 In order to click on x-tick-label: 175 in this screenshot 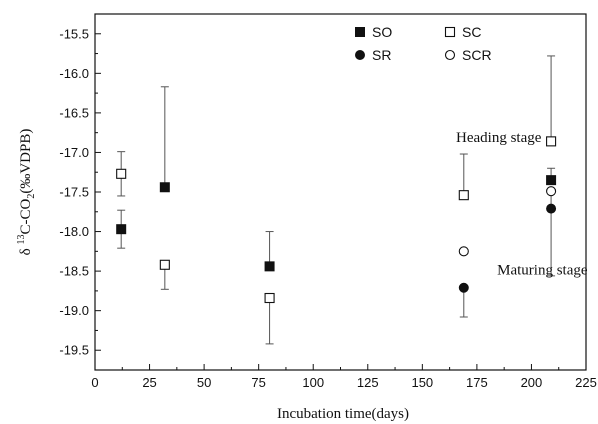, I will do `click(477, 382)`.